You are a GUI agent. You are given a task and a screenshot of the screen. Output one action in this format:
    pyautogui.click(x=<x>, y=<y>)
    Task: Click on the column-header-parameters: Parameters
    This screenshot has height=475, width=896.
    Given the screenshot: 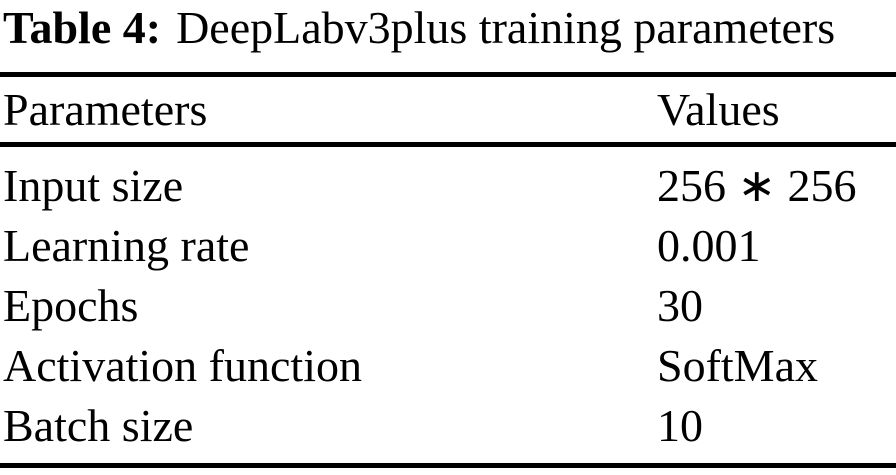 What is the action you would take?
    pyautogui.click(x=105, y=109)
    